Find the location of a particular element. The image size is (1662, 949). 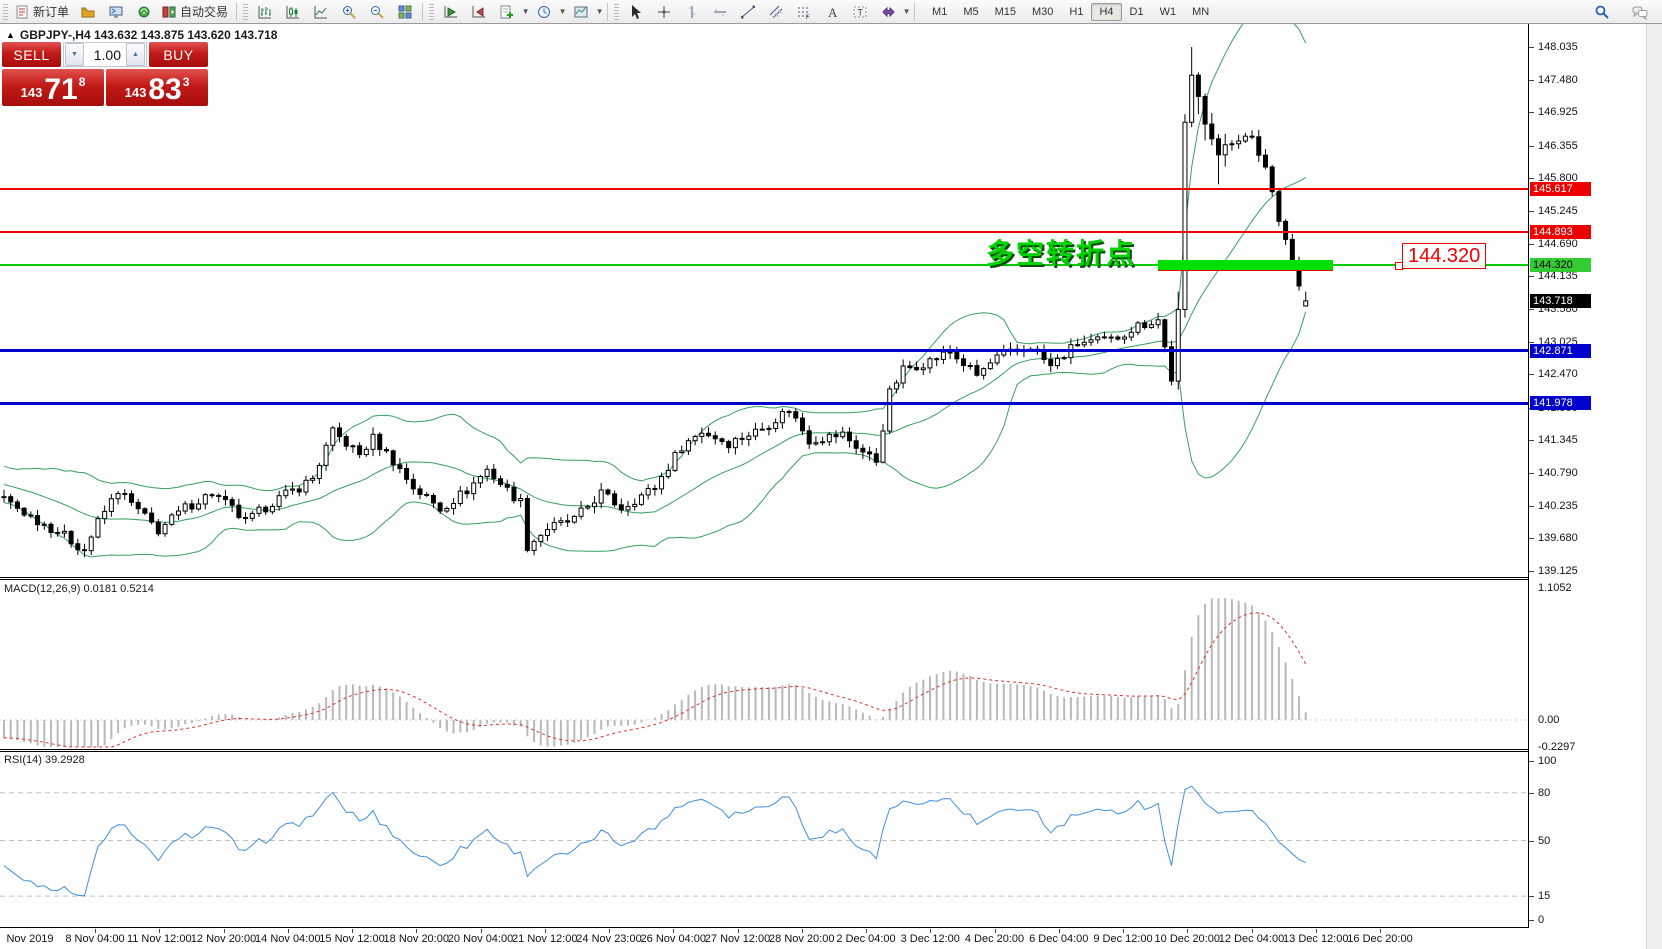

time-axis-label: 4 Dec 20:00 is located at coordinates (994, 939).